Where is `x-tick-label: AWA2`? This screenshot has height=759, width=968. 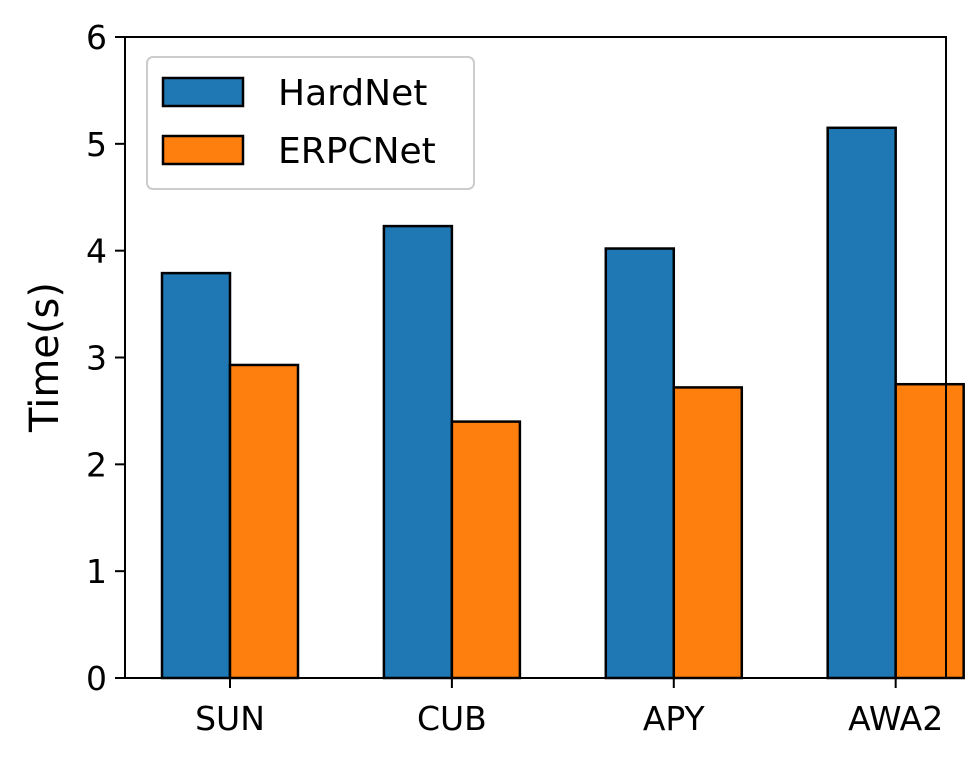 x-tick-label: AWA2 is located at coordinates (895, 718).